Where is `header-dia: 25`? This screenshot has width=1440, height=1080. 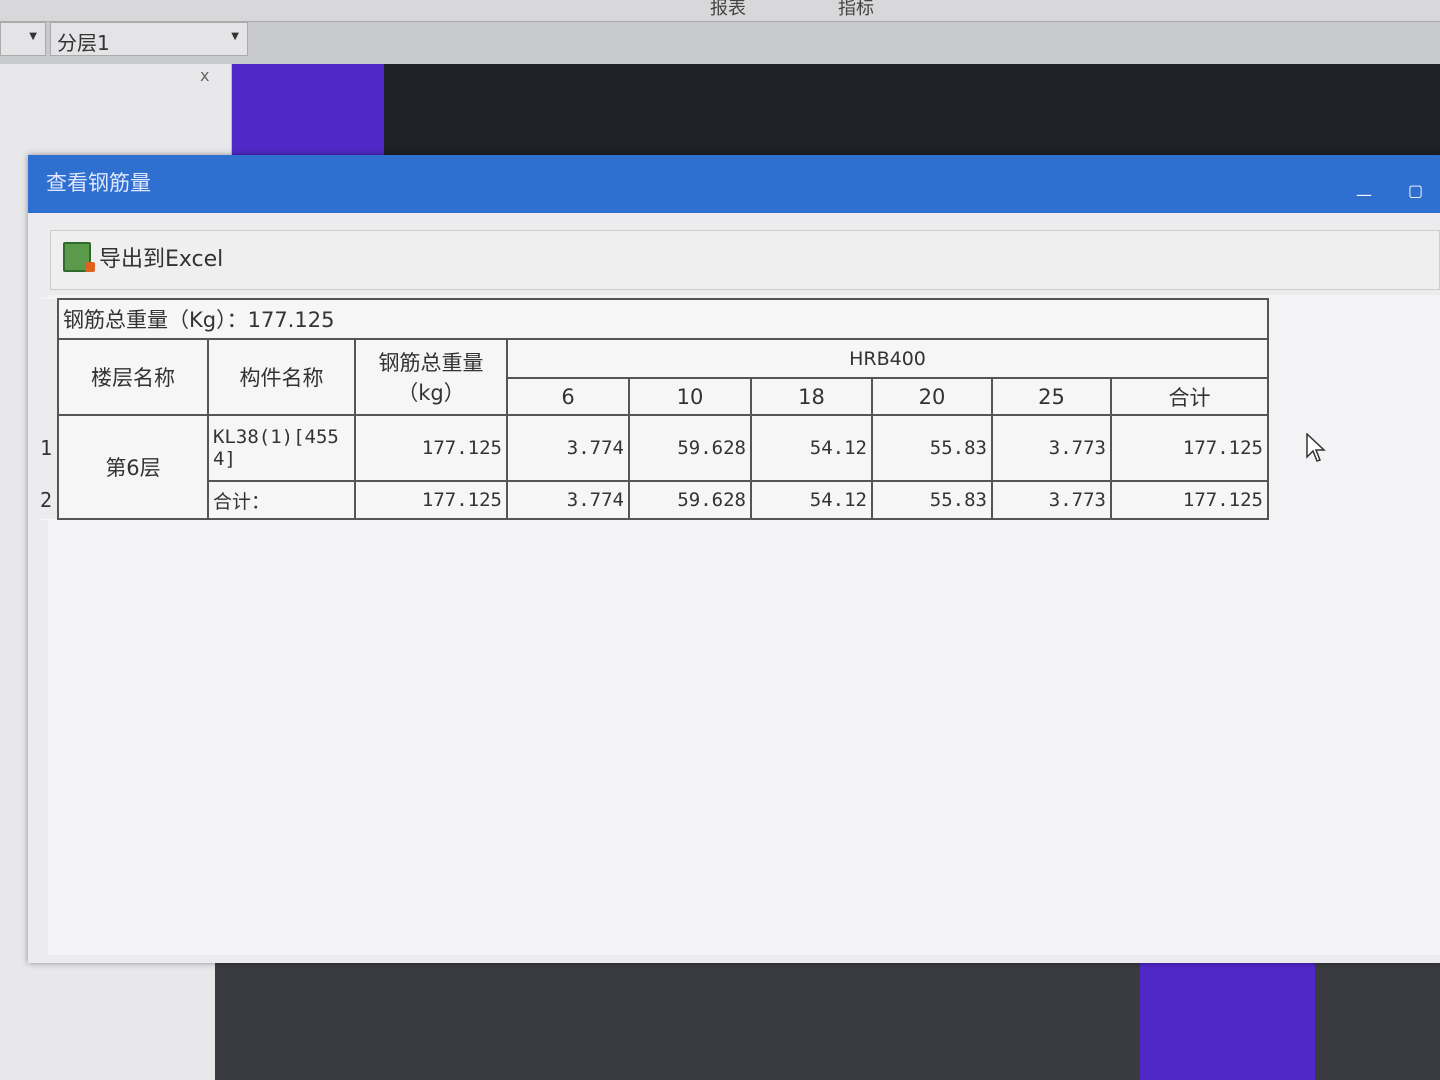
header-dia: 25 is located at coordinates (1051, 396).